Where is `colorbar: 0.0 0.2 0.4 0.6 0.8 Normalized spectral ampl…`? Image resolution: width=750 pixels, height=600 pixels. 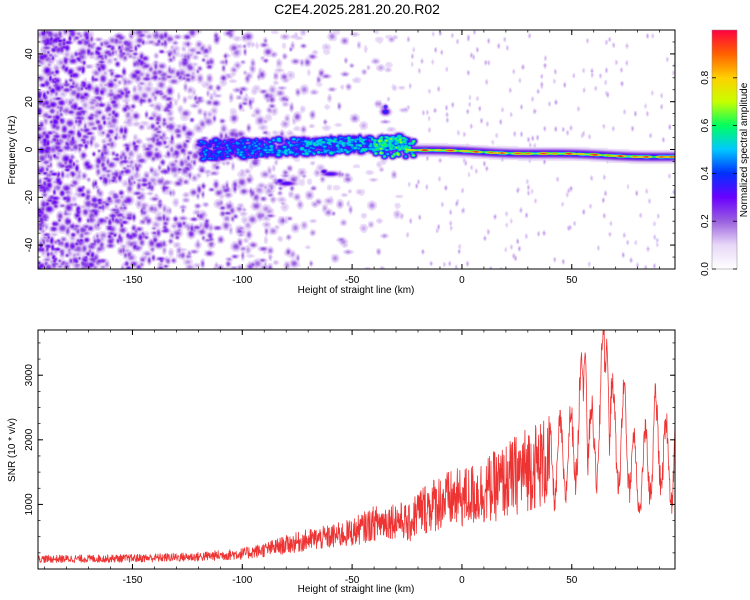
colorbar: 0.0 0.2 0.4 0.6 0.8 Normalized spectral ampl… is located at coordinates (725, 152).